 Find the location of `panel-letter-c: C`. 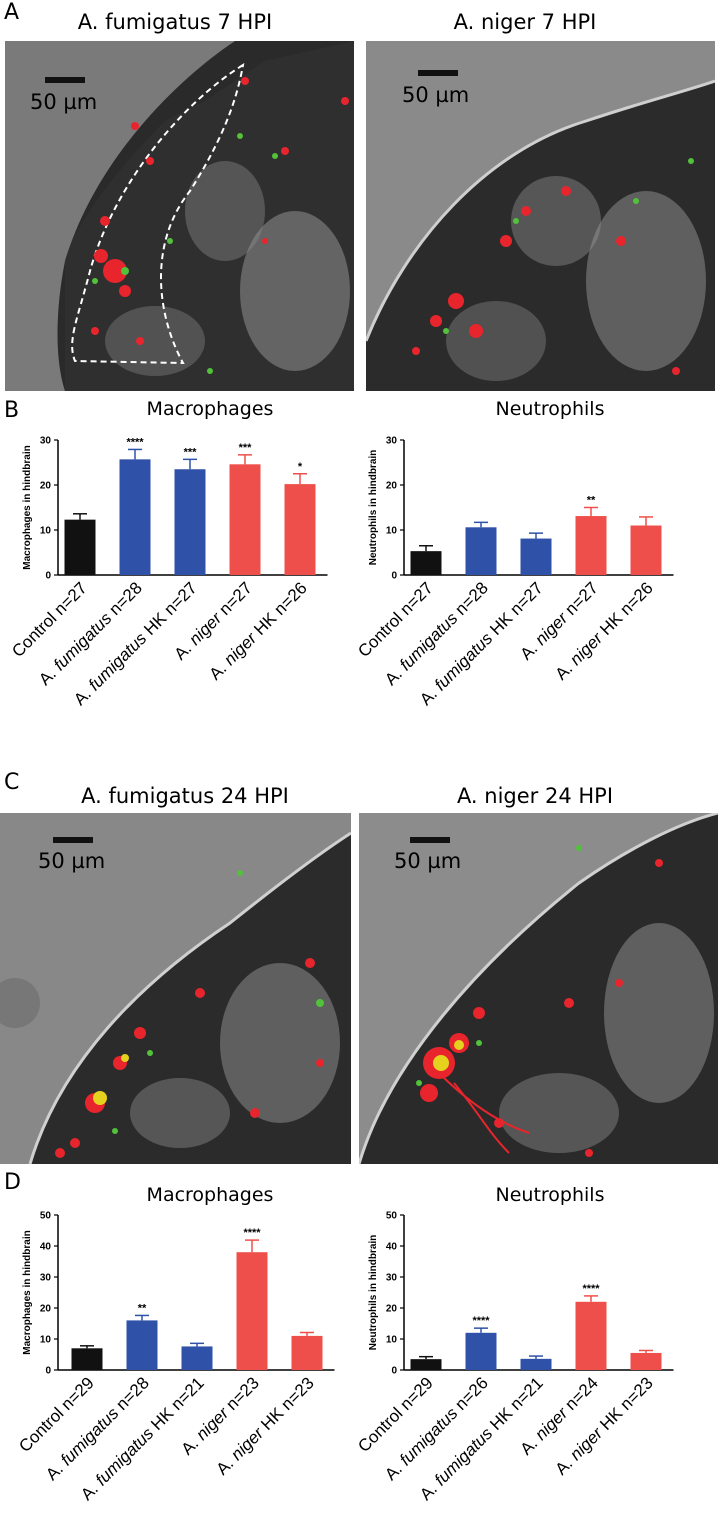

panel-letter-c: C is located at coordinates (12, 782).